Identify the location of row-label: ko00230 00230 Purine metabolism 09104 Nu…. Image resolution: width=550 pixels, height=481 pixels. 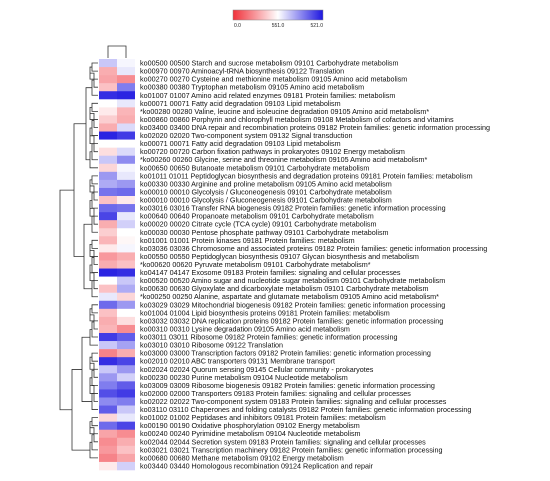
(244, 377).